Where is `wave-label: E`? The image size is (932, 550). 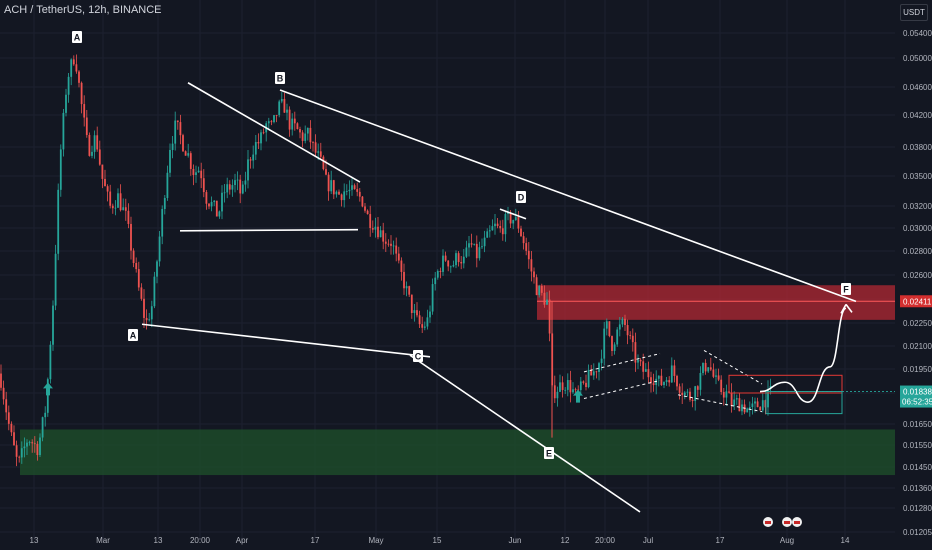 wave-label: E is located at coordinates (549, 453).